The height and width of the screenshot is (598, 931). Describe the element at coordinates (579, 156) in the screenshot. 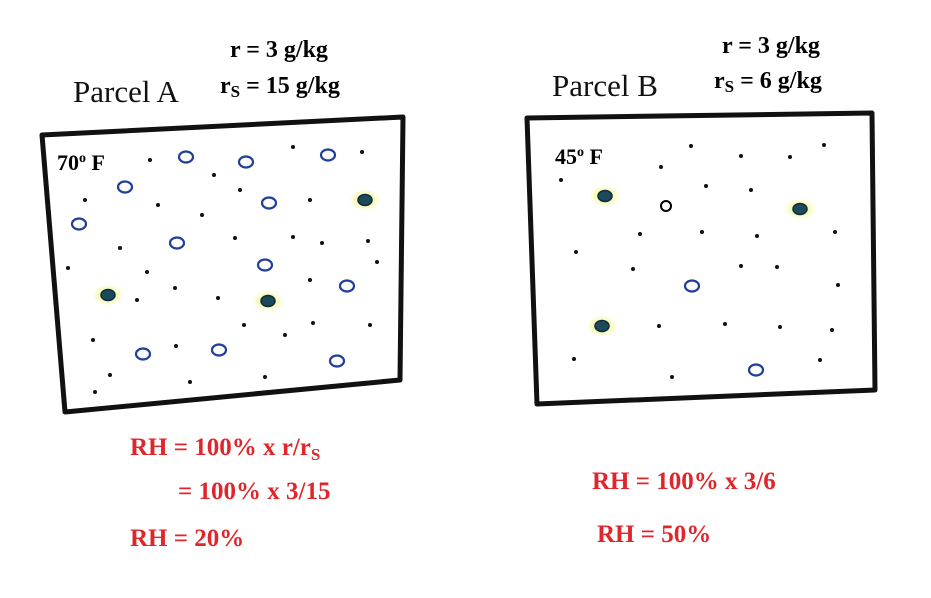

I see `parcel-b-temp: 45o F` at that location.